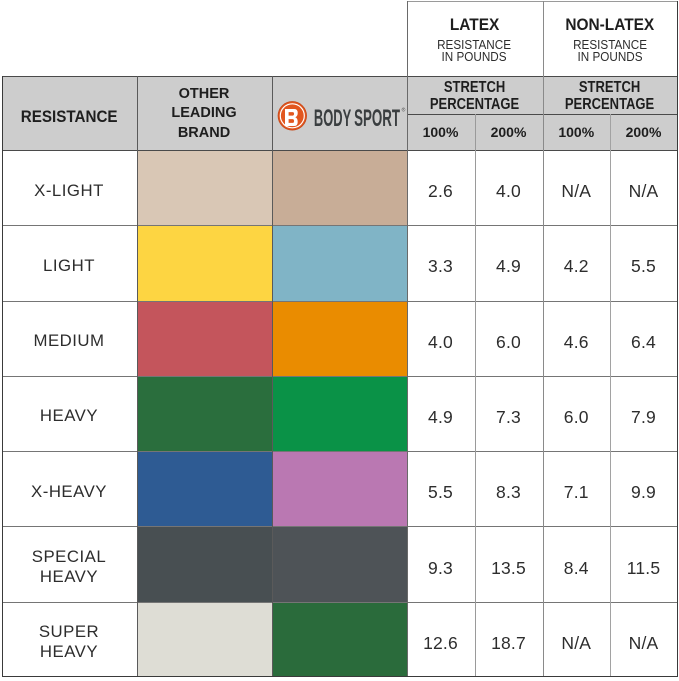 This screenshot has height=681, width=679. Describe the element at coordinates (331, 117) in the screenshot. I see `svg-text: BODY` at that location.